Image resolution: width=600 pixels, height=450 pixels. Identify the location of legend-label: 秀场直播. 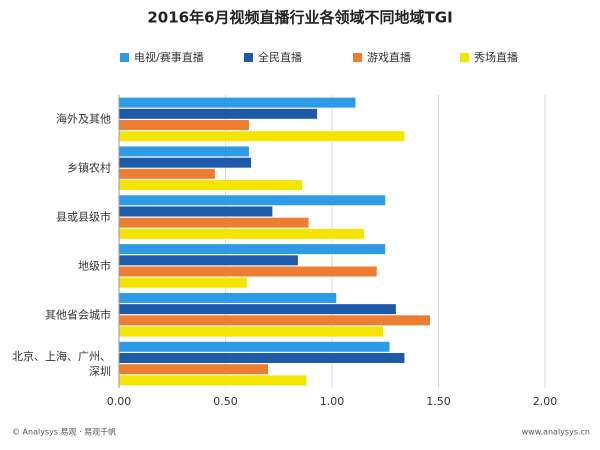
(496, 57).